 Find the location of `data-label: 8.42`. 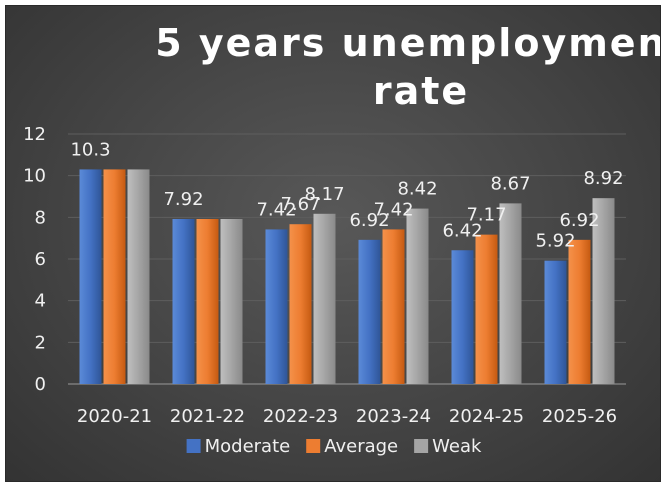

data-label: 8.42 is located at coordinates (417, 189).